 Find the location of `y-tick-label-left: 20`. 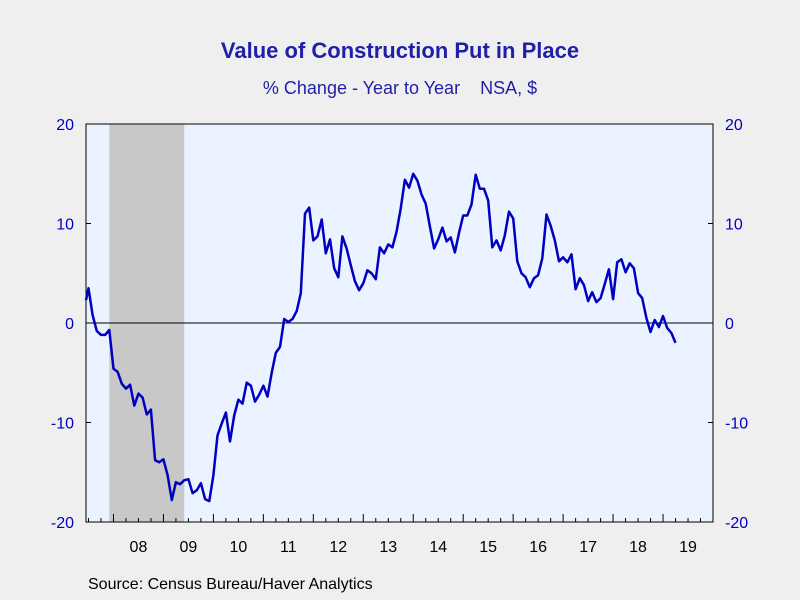

y-tick-label-left: 20 is located at coordinates (65, 125).